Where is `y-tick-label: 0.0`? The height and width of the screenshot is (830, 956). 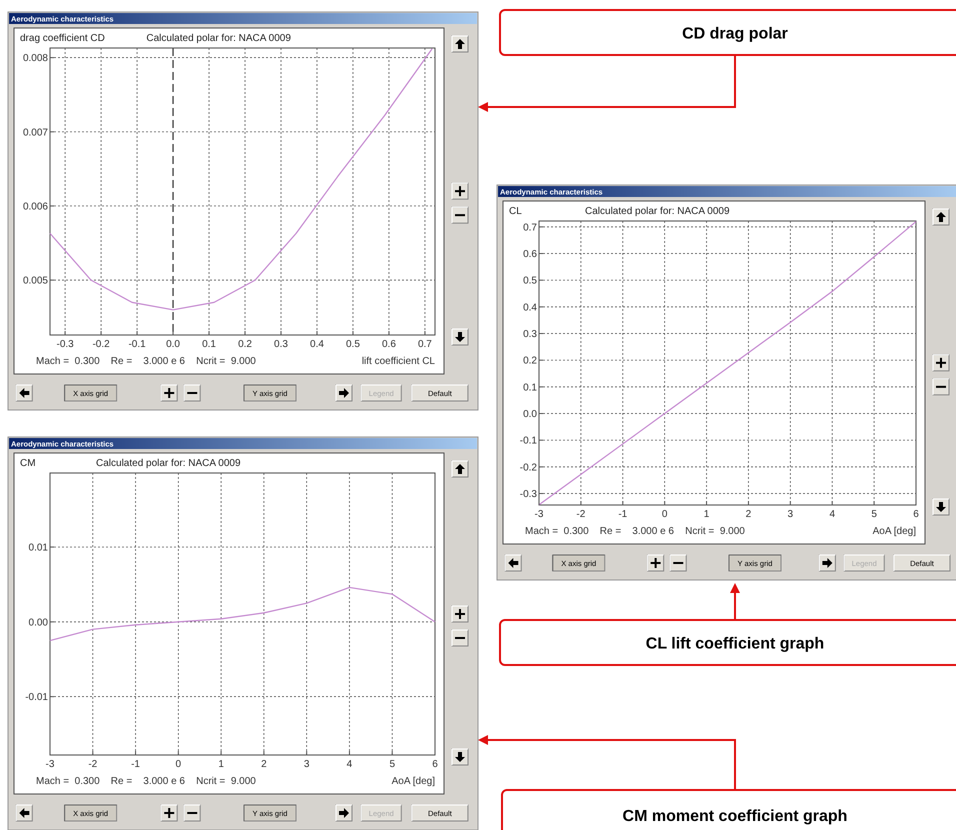 y-tick-label: 0.0 is located at coordinates (530, 414).